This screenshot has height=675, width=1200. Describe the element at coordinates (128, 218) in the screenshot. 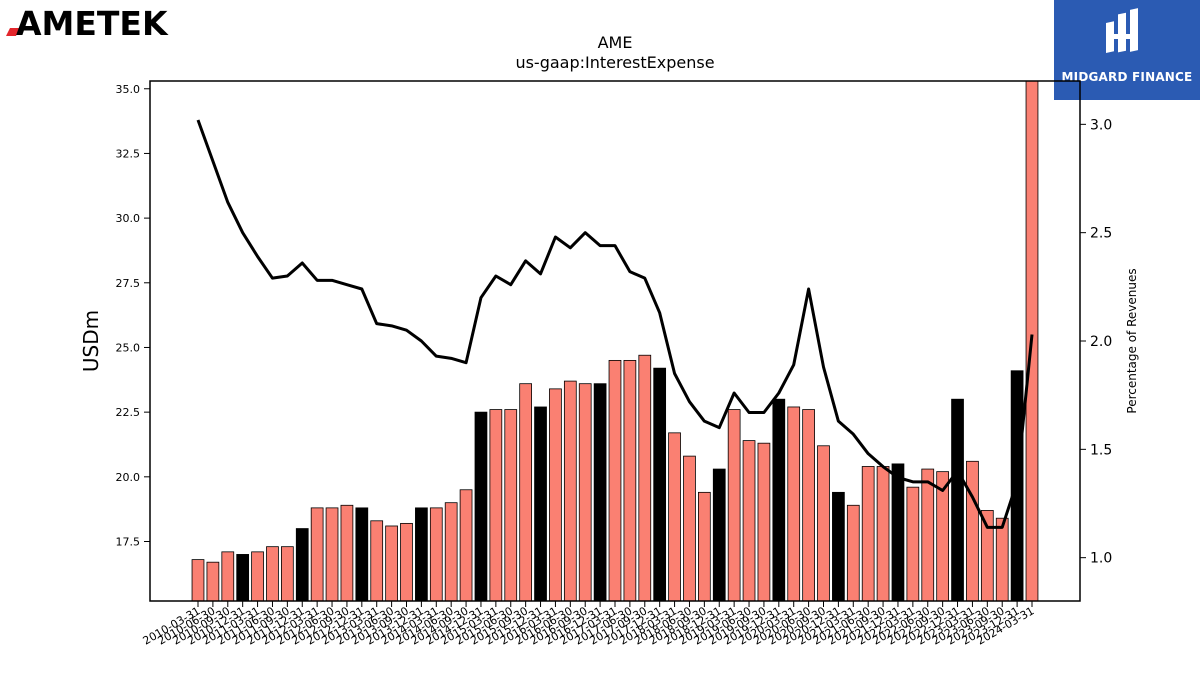

I see `y-tick-label: 30.0` at that location.